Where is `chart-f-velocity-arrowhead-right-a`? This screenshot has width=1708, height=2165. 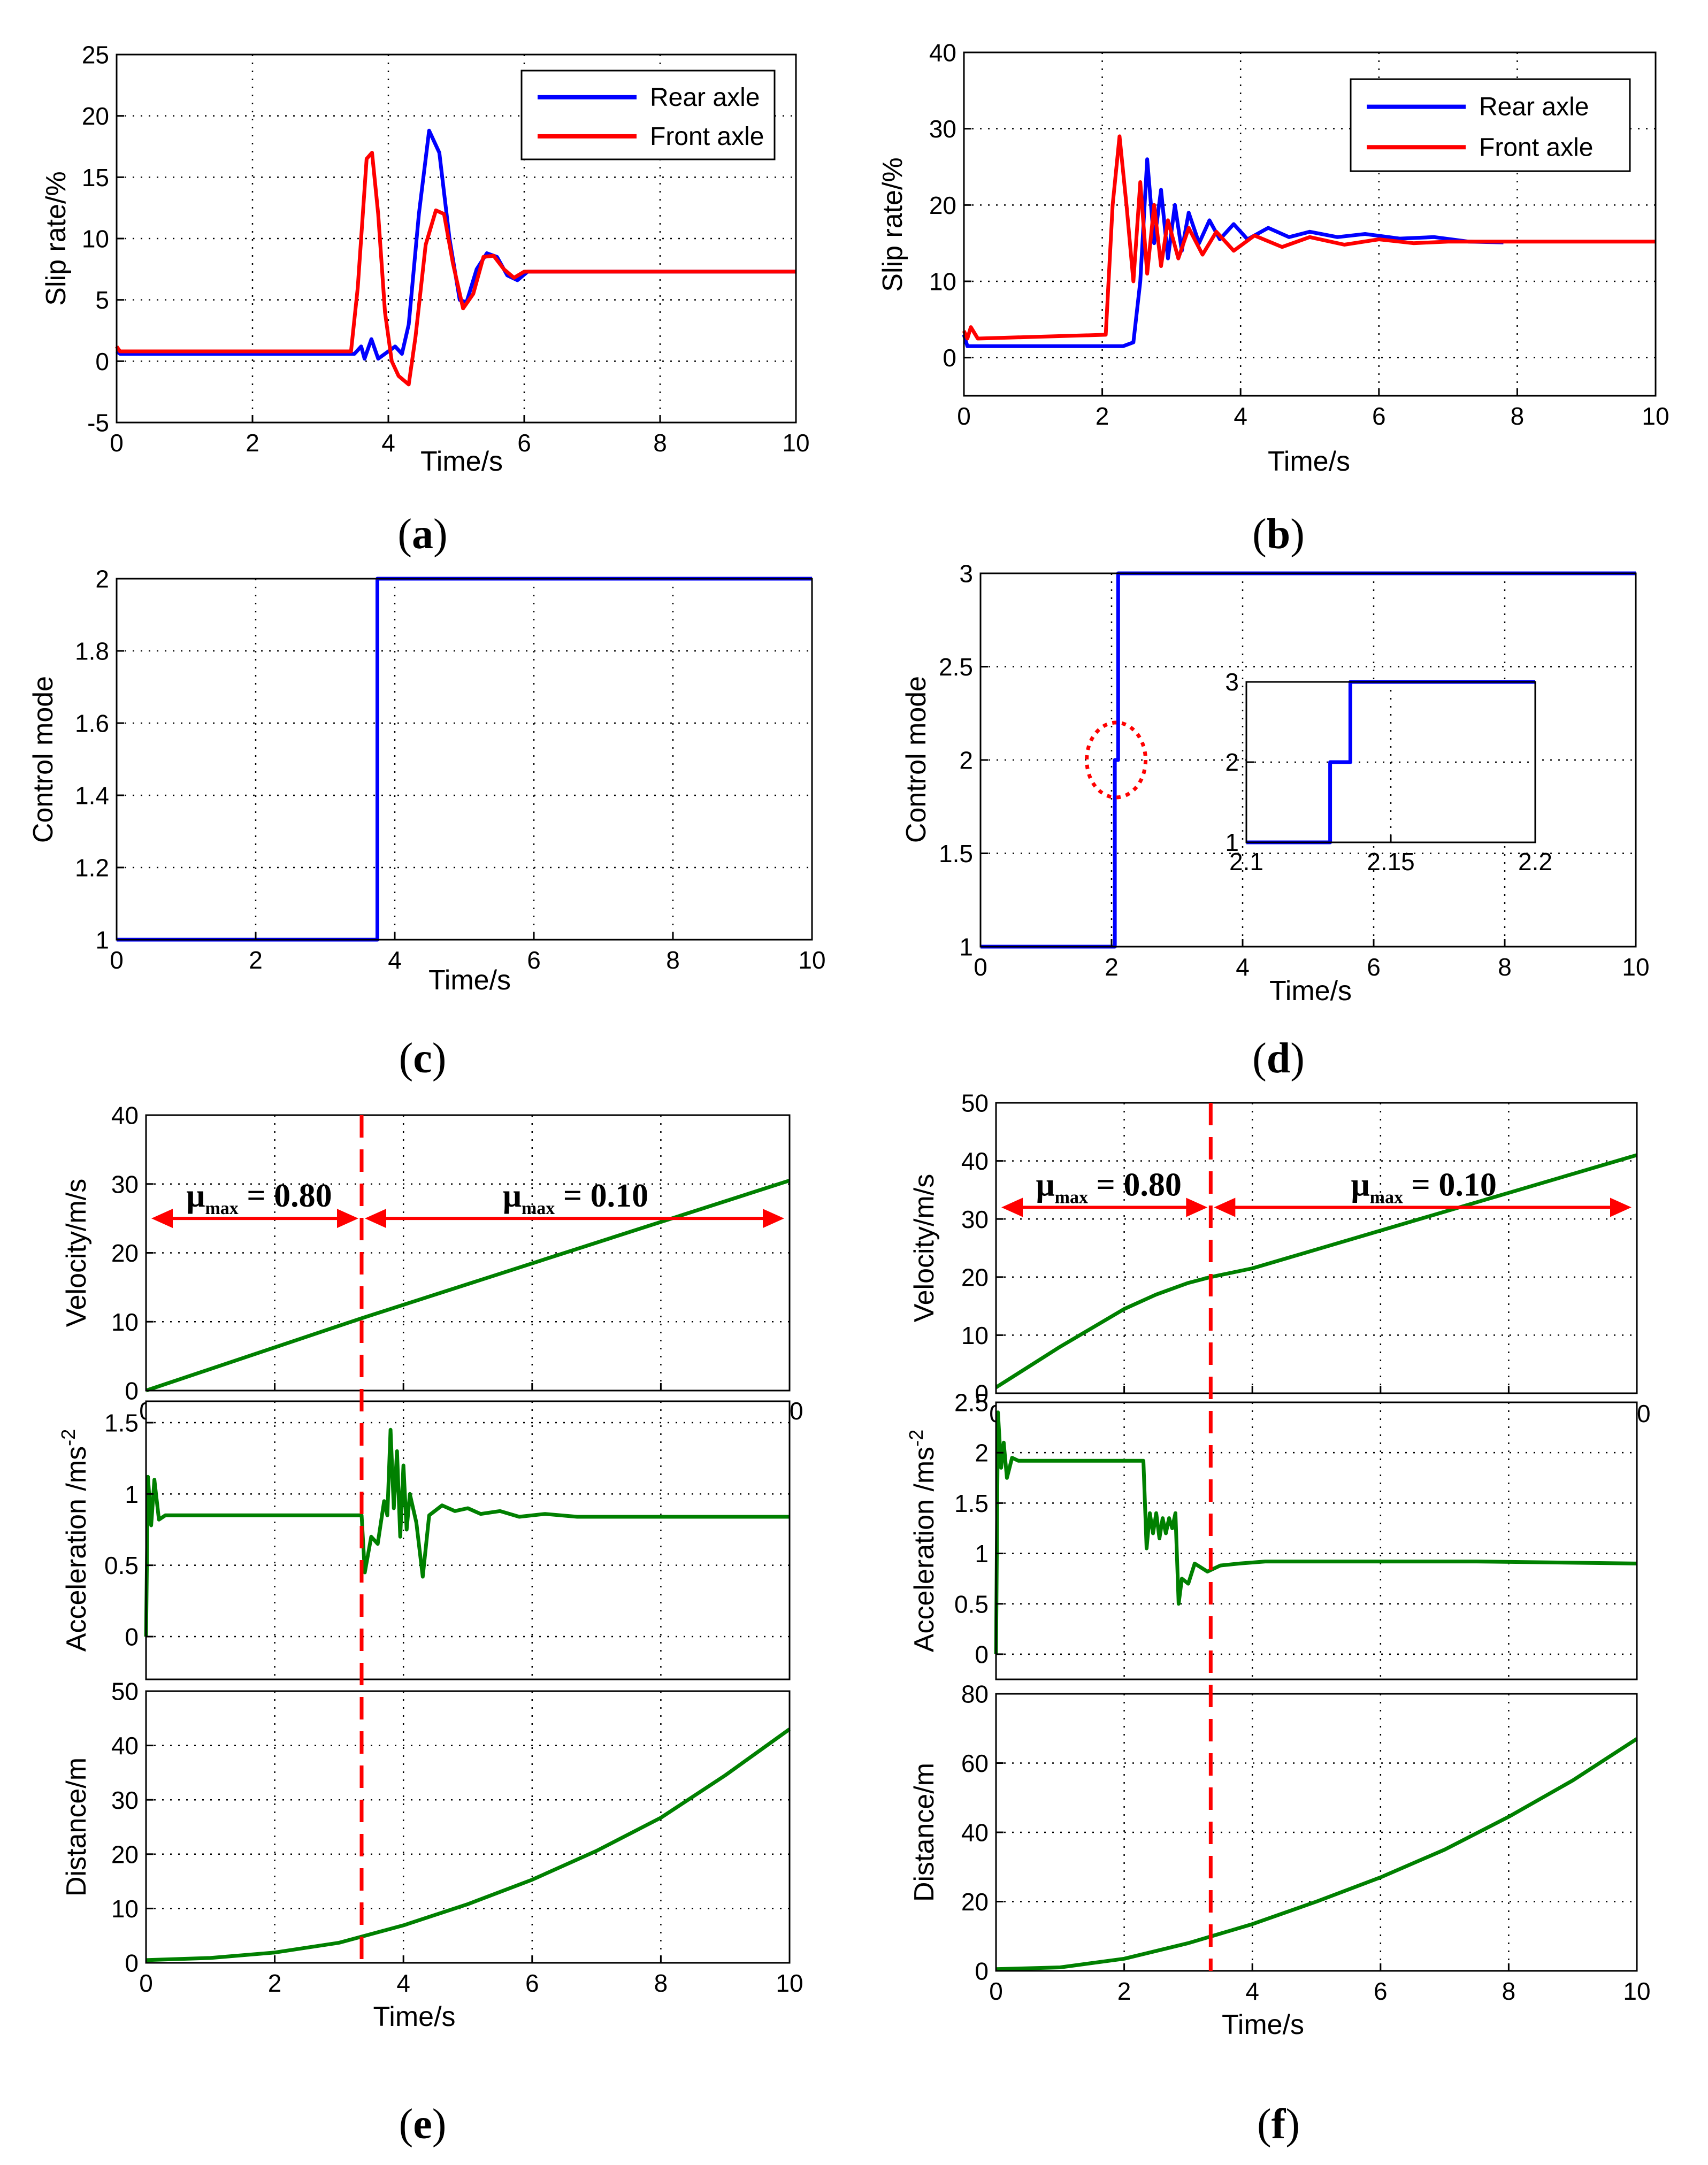
chart-f-velocity-arrowhead-right-a is located at coordinates (1225, 1207).